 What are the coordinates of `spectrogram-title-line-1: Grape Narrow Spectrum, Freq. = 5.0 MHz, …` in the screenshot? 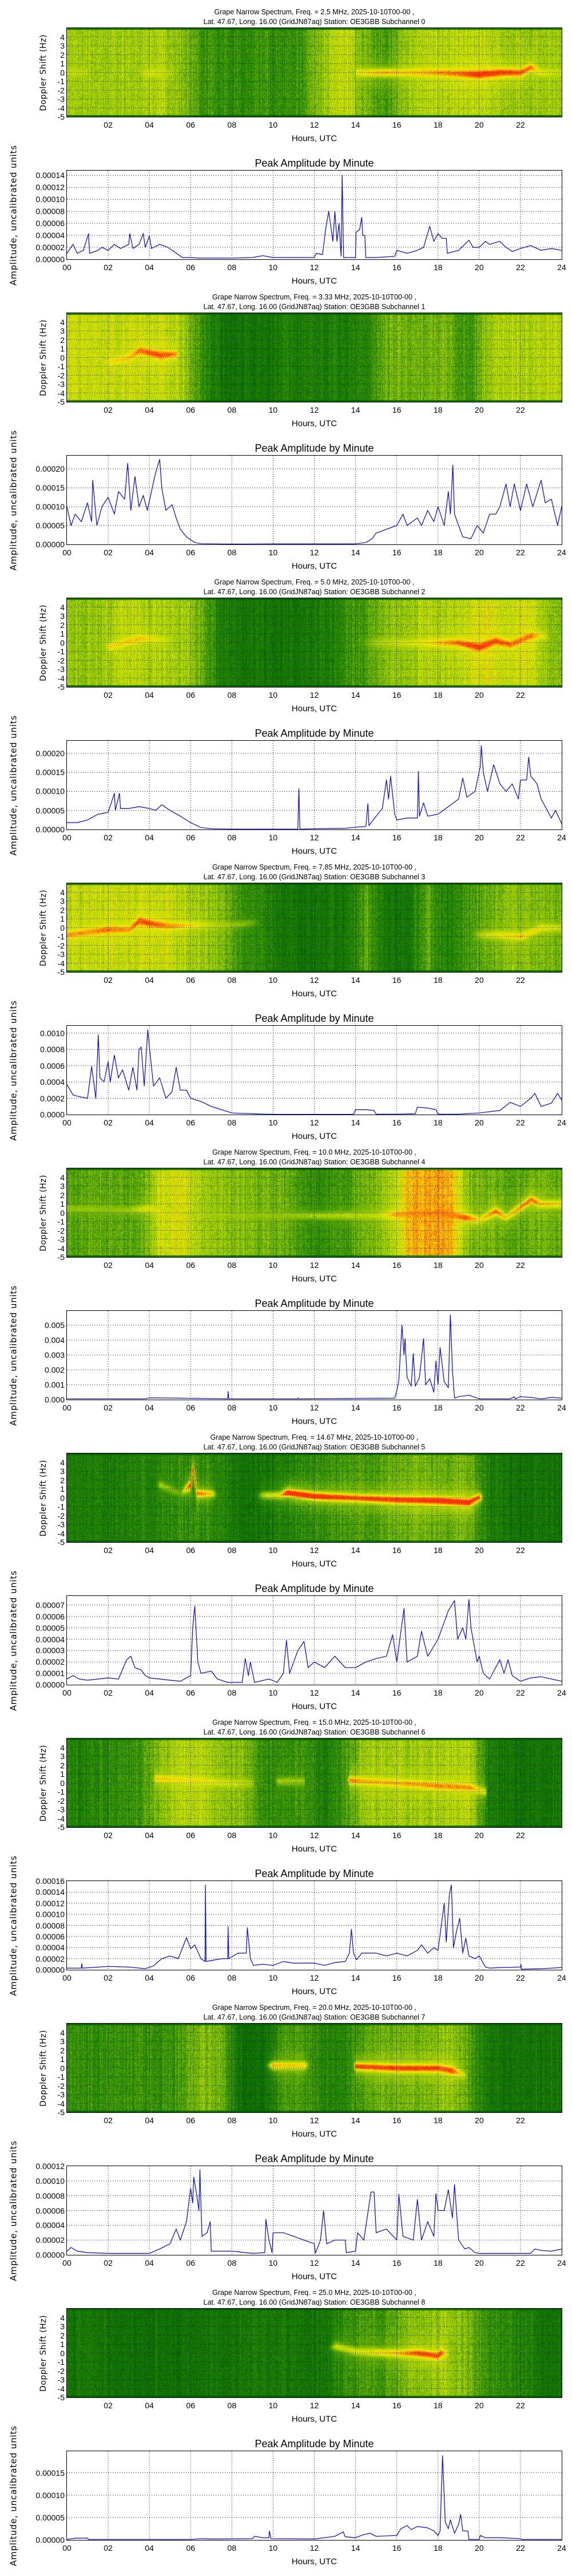 It's located at (314, 582).